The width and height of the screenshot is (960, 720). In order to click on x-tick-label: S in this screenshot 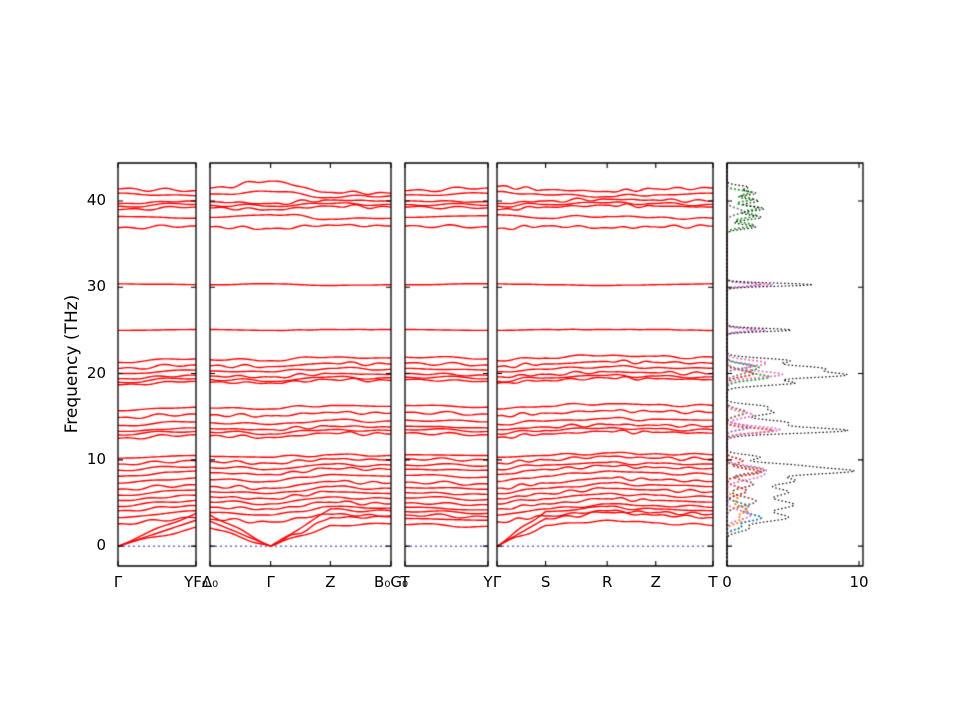, I will do `click(545, 582)`.